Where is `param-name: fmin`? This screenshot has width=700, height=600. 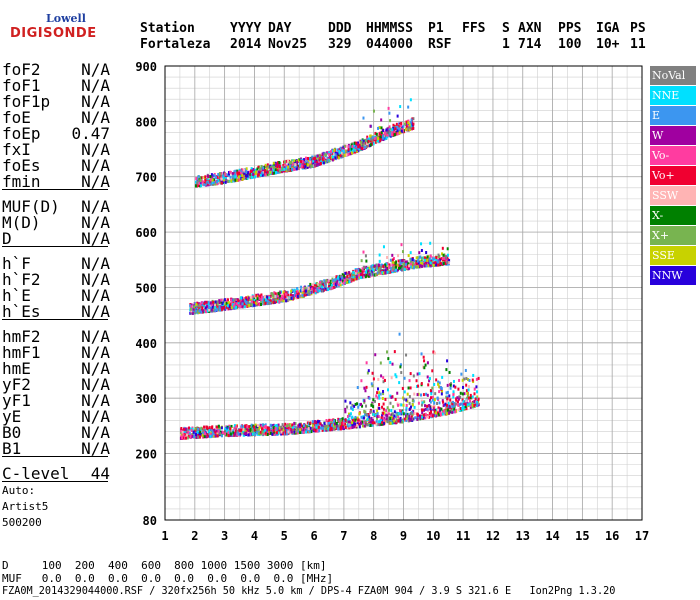
param-name: fmin is located at coordinates (21, 181).